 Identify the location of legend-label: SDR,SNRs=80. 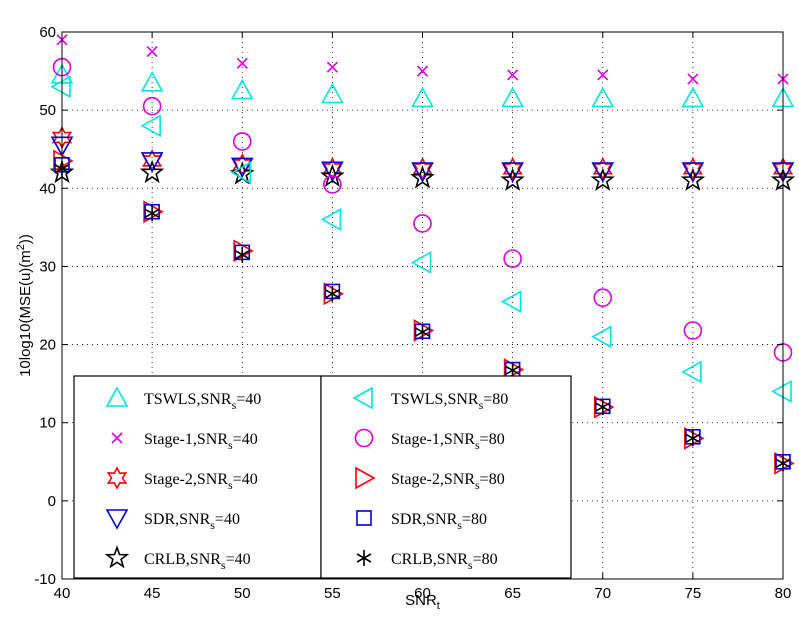
(439, 521).